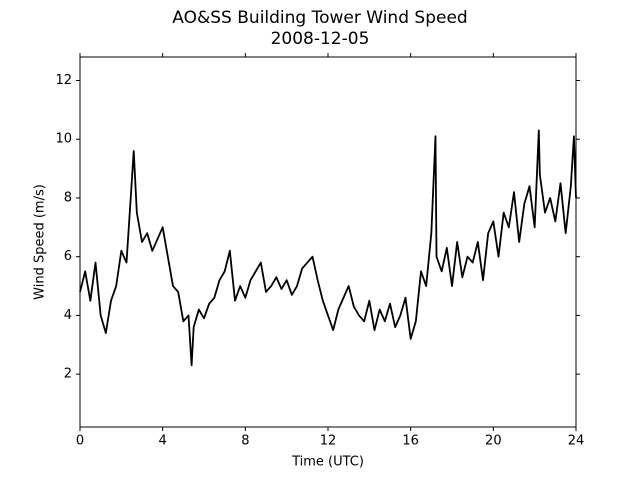 This screenshot has height=480, width=640. What do you see at coordinates (68, 315) in the screenshot?
I see `y-tick-label: 4` at bounding box center [68, 315].